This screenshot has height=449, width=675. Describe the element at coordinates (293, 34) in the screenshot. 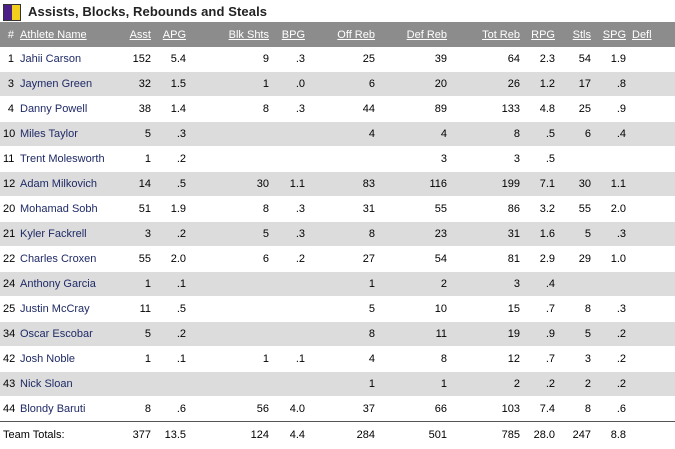

I see `column-header-bpg: BPG` at that location.